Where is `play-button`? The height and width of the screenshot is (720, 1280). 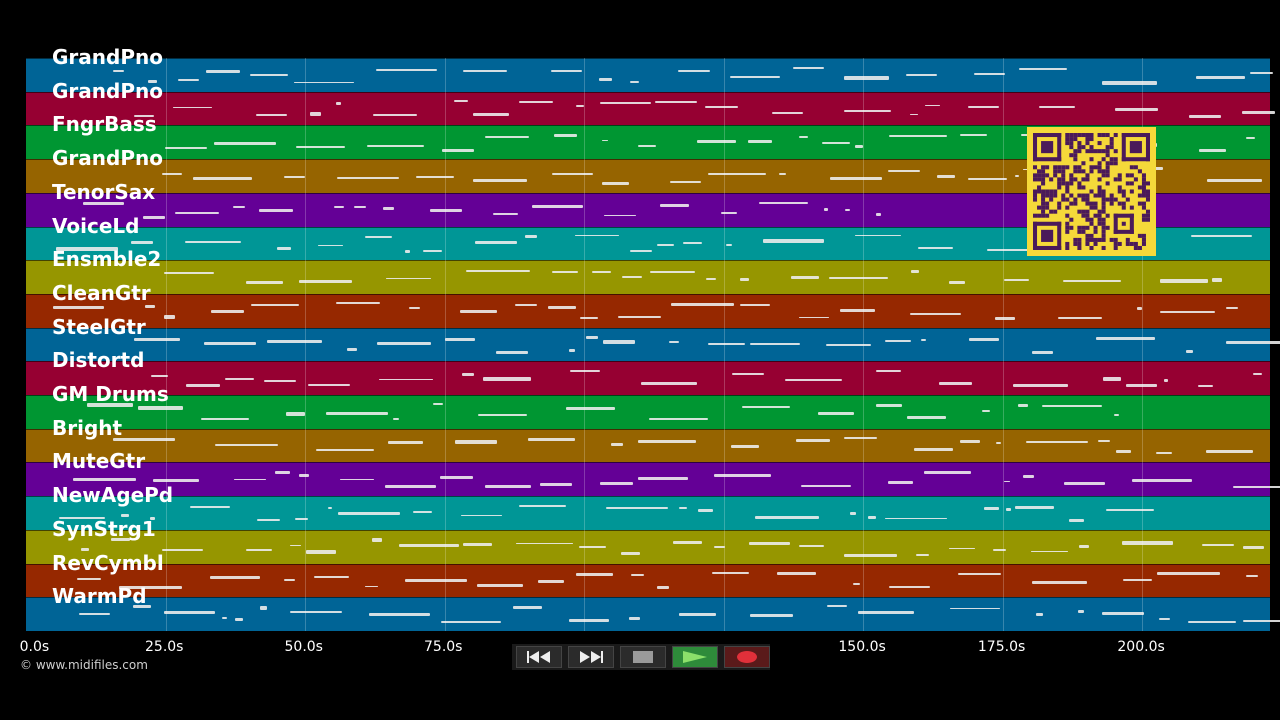
play-button is located at coordinates (695, 657).